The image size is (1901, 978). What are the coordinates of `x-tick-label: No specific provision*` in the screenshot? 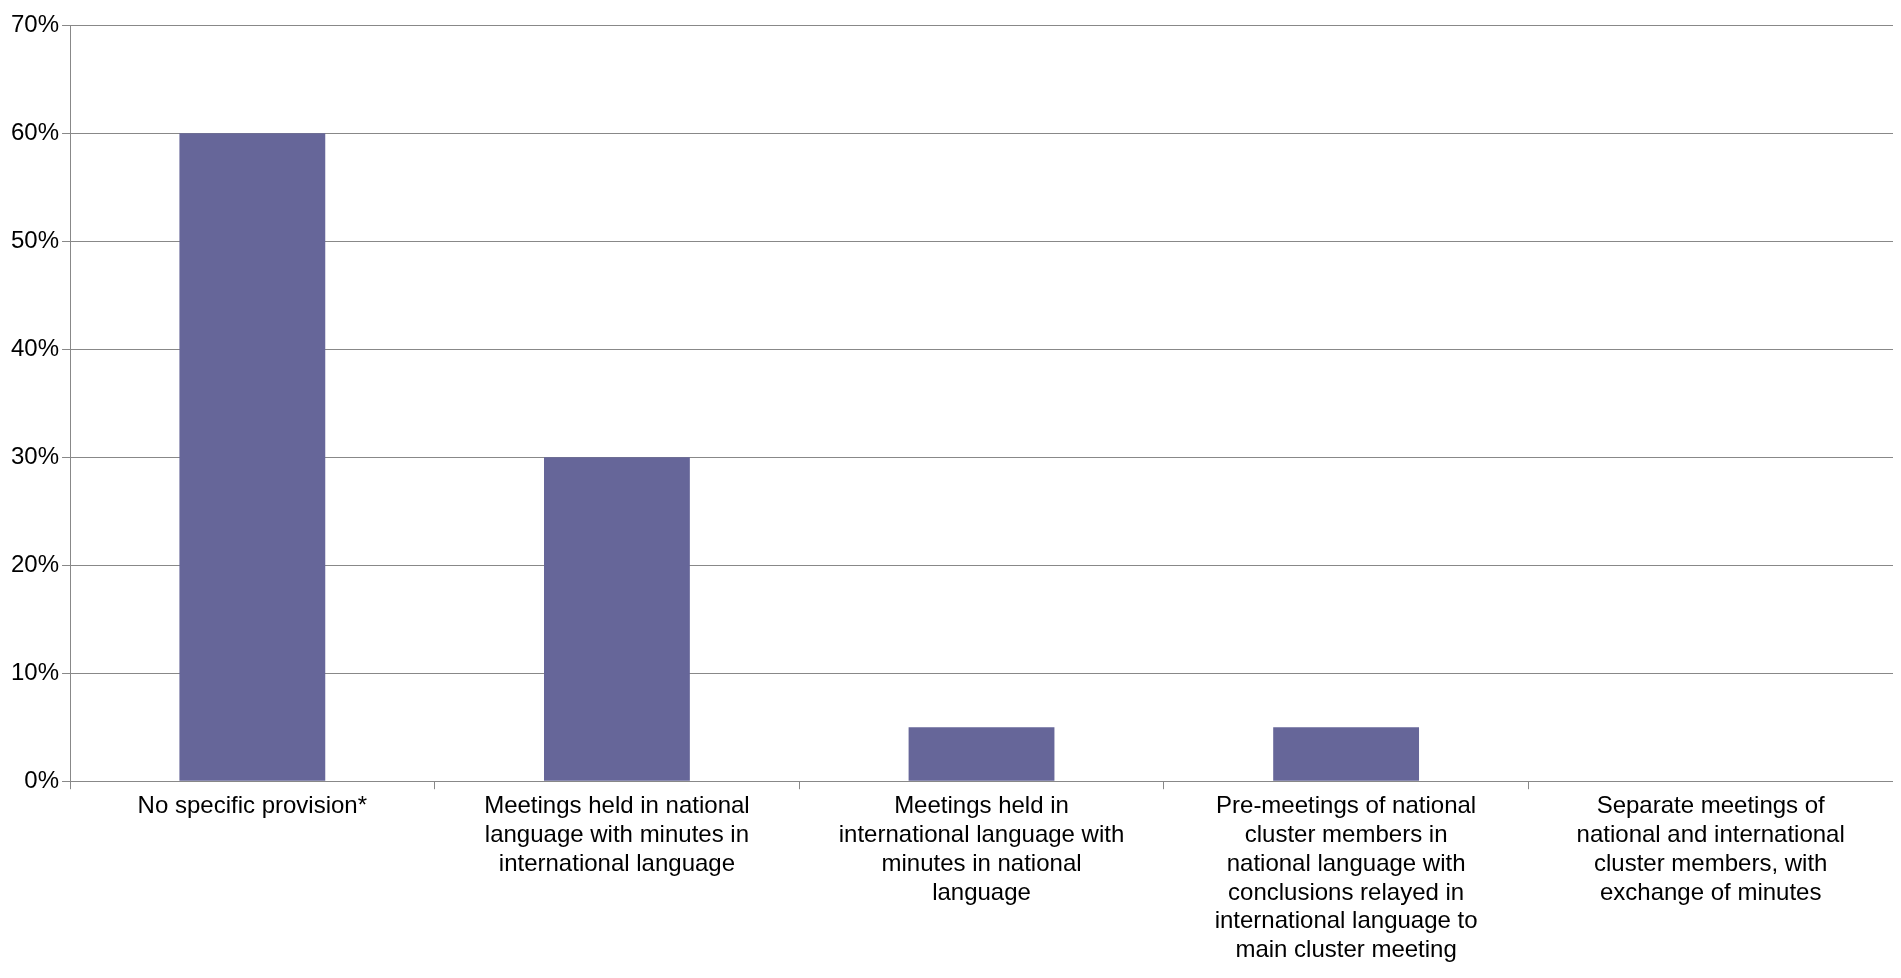 It's located at (252, 805).